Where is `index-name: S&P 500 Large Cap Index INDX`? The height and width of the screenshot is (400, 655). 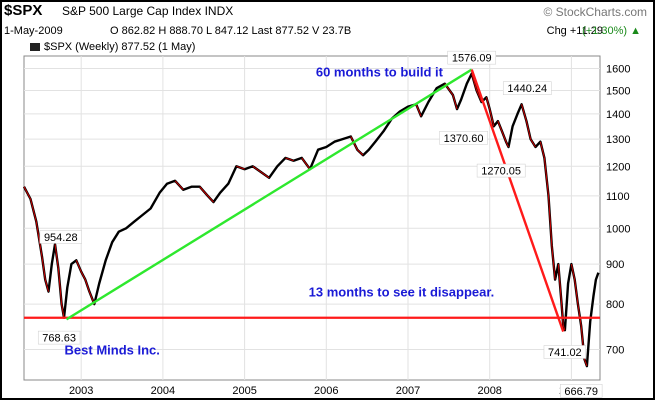 index-name: S&P 500 Large Cap Index INDX is located at coordinates (147, 11).